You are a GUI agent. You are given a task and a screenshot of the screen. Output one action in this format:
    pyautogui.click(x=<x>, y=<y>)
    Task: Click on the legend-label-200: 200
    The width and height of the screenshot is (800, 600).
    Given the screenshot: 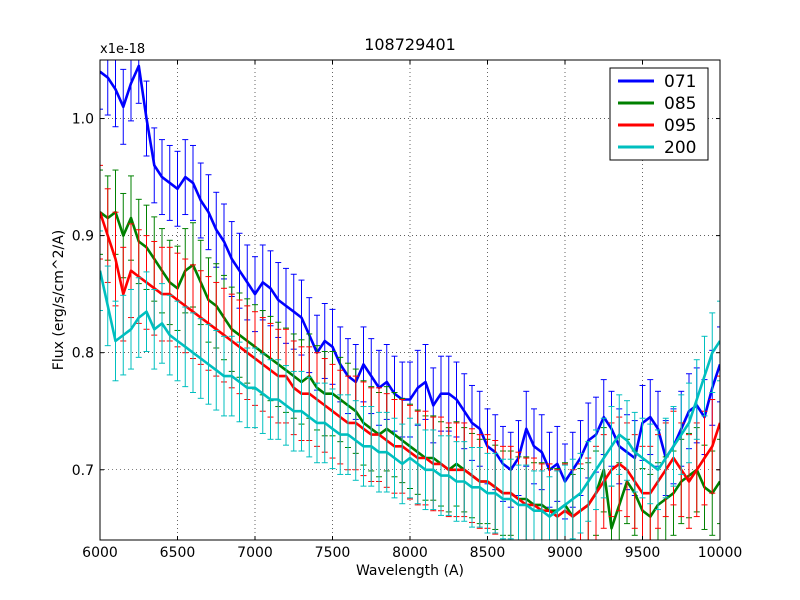 What is the action you would take?
    pyautogui.click(x=680, y=148)
    